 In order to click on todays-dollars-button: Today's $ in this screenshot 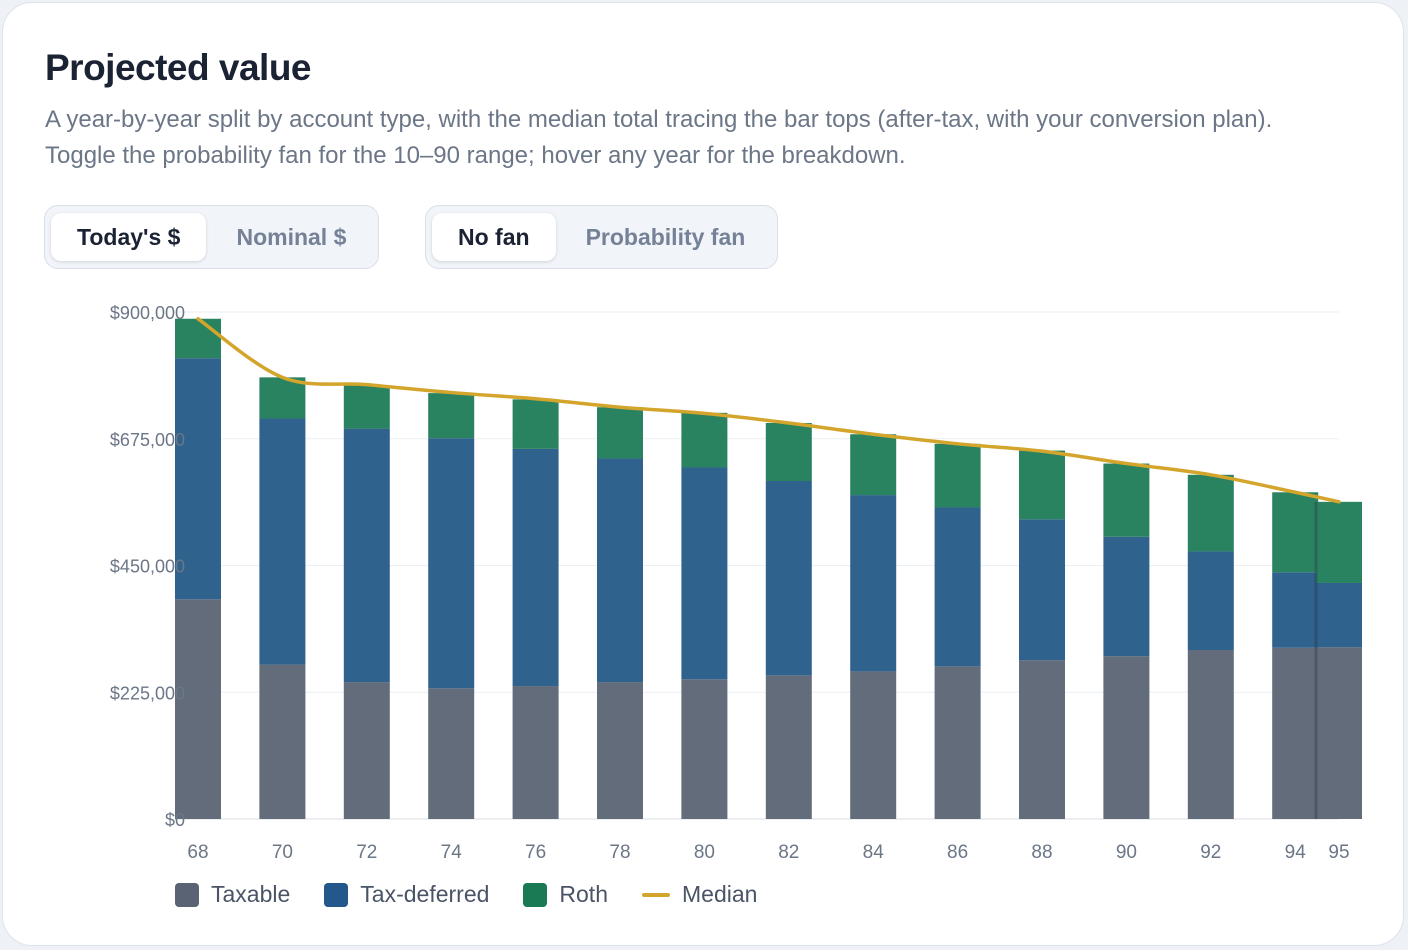, I will do `click(129, 237)`.